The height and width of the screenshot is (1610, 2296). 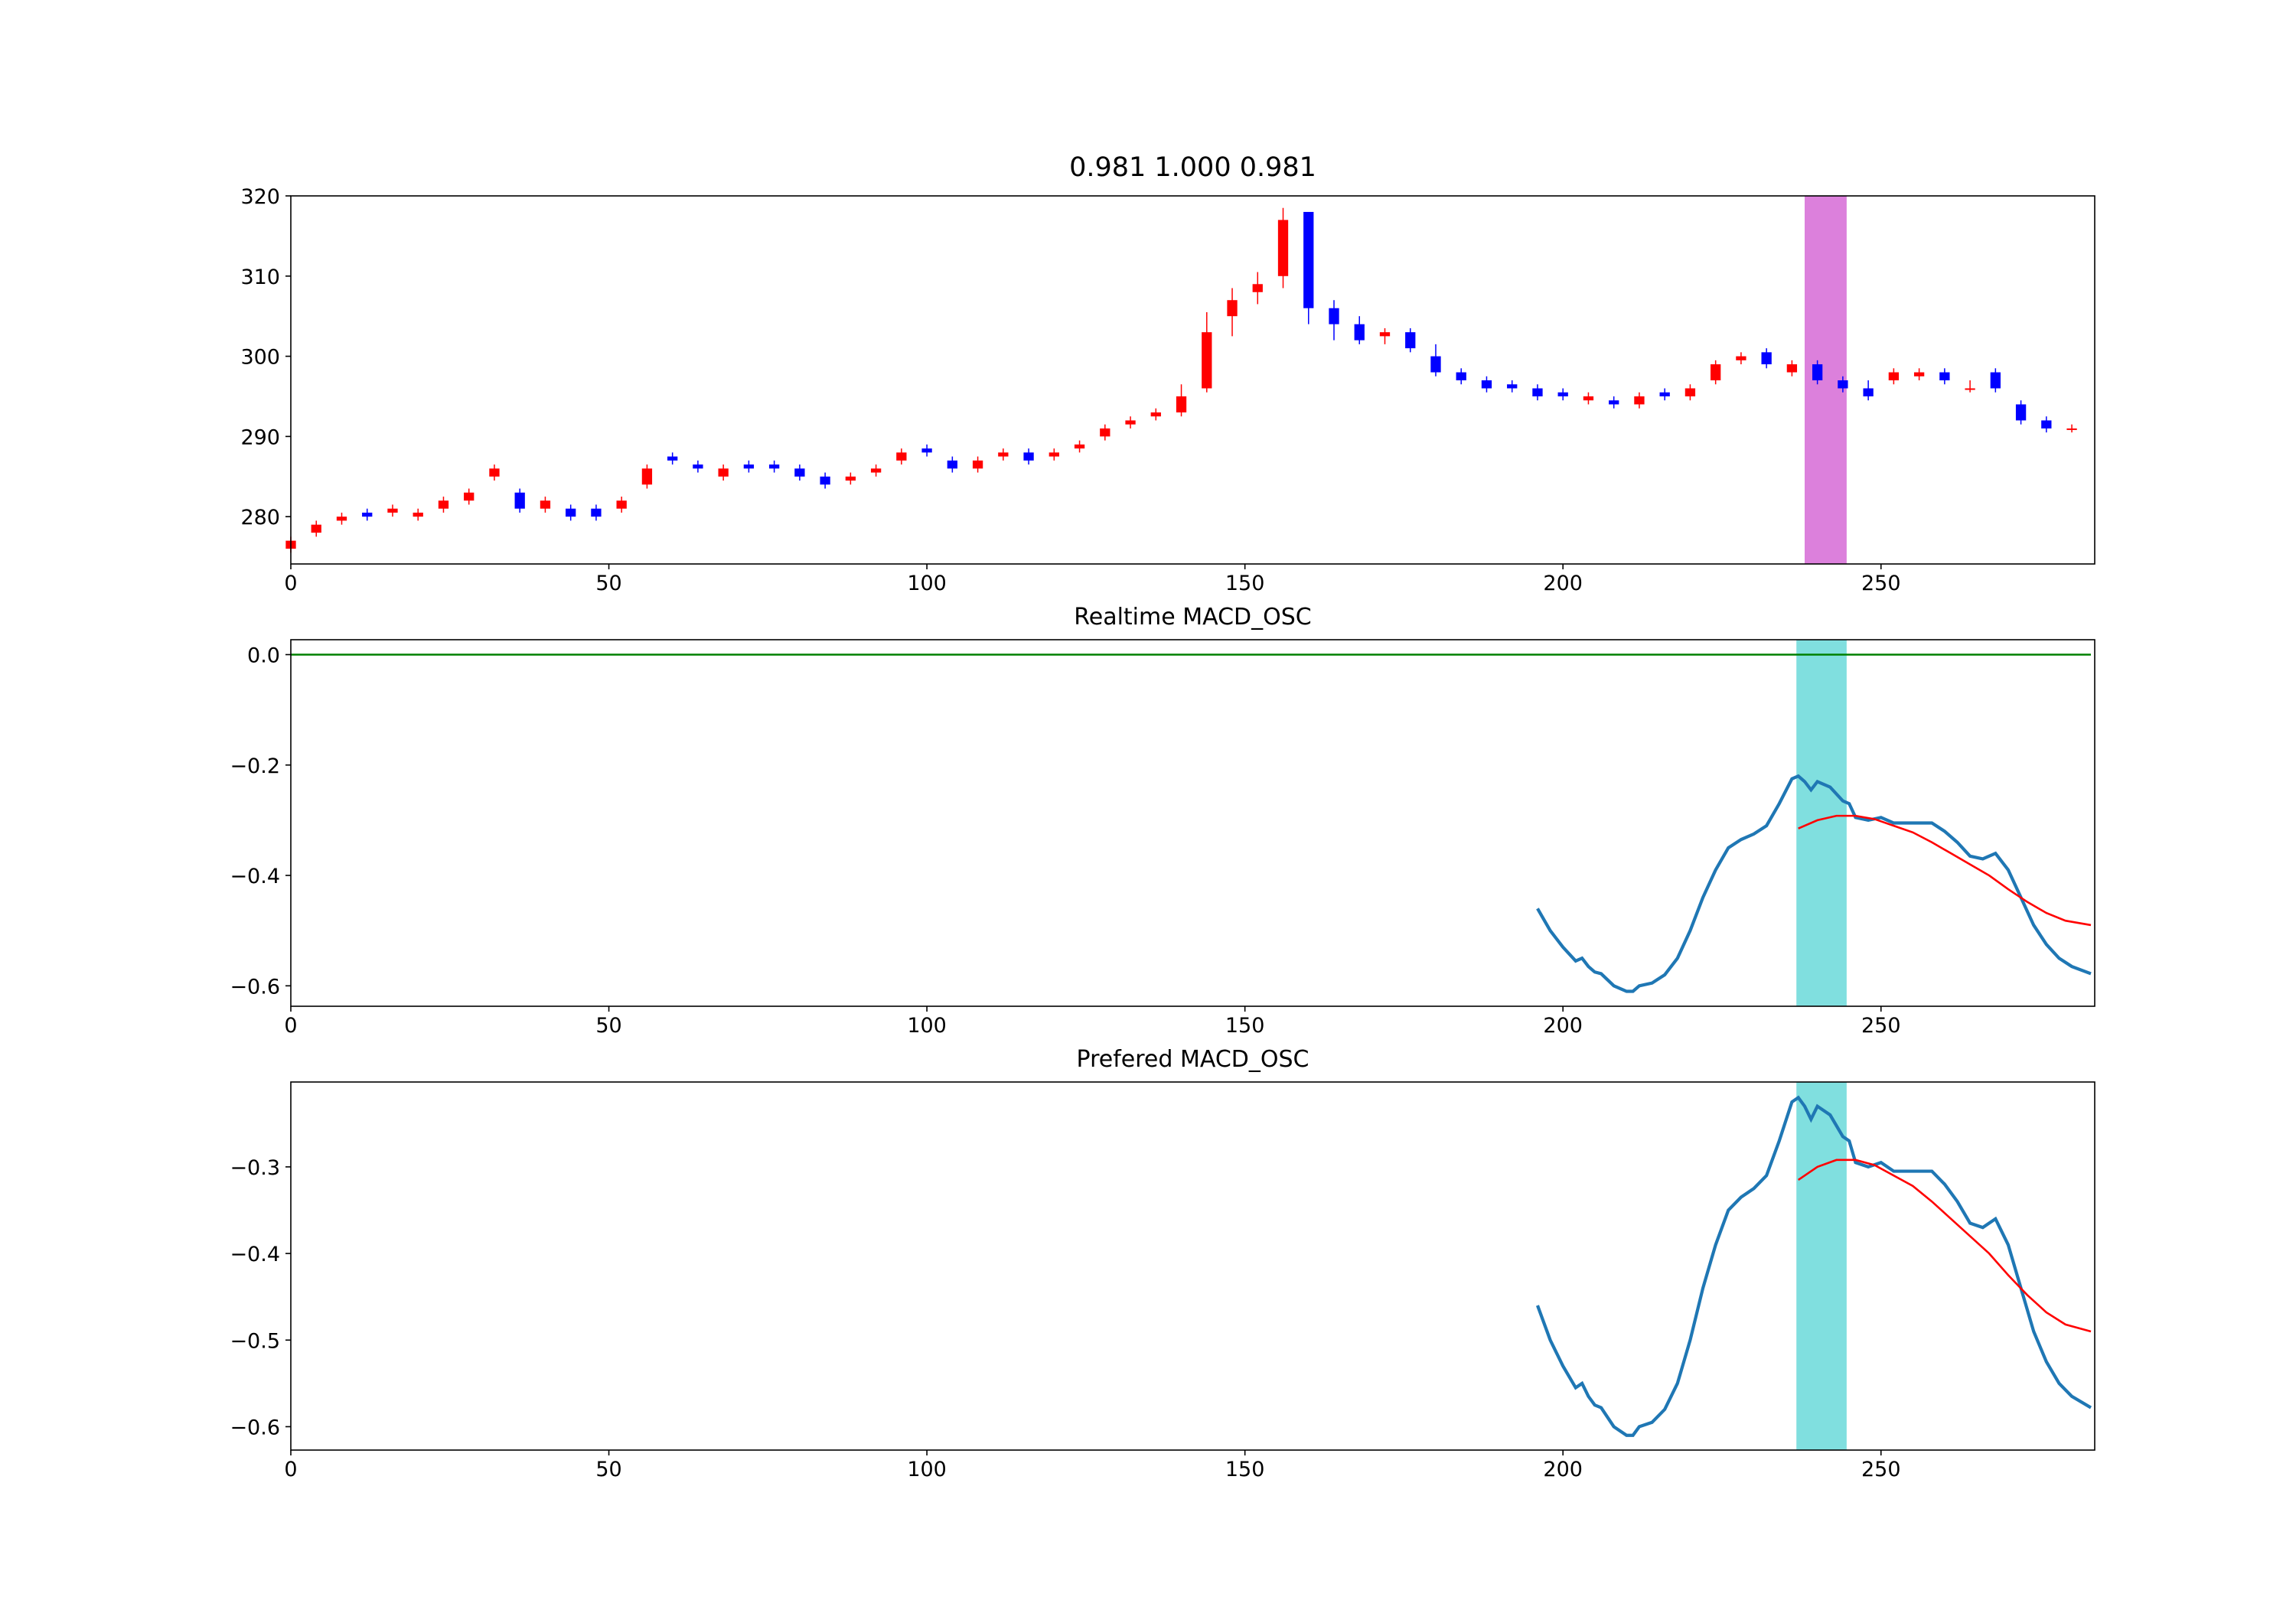 I want to click on y-tick-label: −0.5, so click(x=255, y=1341).